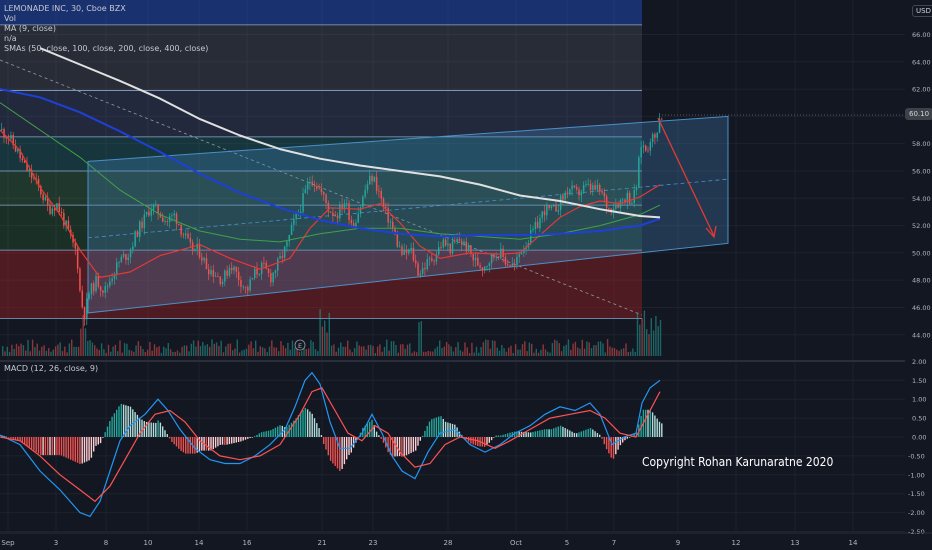 The image size is (932, 550). I want to click on macd-label: MACD (12, 26, close, 9), so click(51, 368).